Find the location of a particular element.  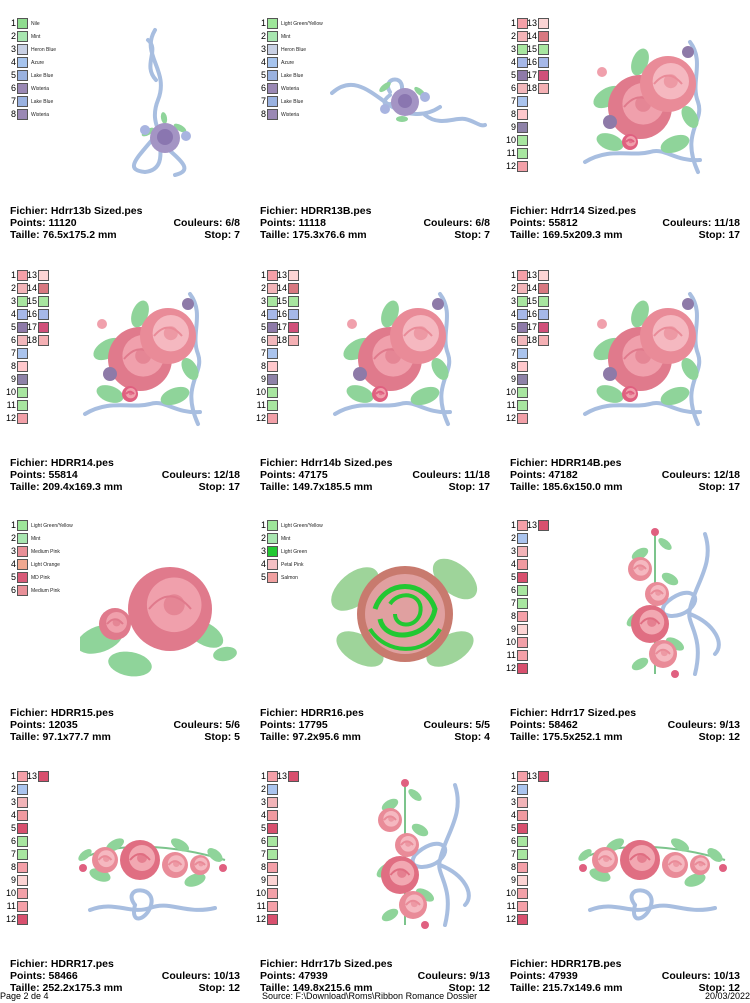

design-size: Taille: 149.7x185.5 mm is located at coordinates (316, 487).